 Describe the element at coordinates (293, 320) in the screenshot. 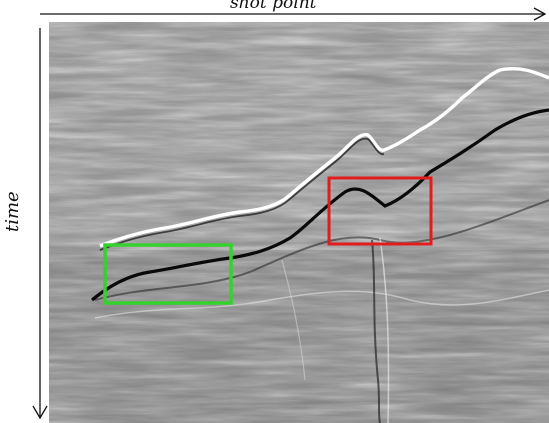

I see `diffraction-mid` at that location.